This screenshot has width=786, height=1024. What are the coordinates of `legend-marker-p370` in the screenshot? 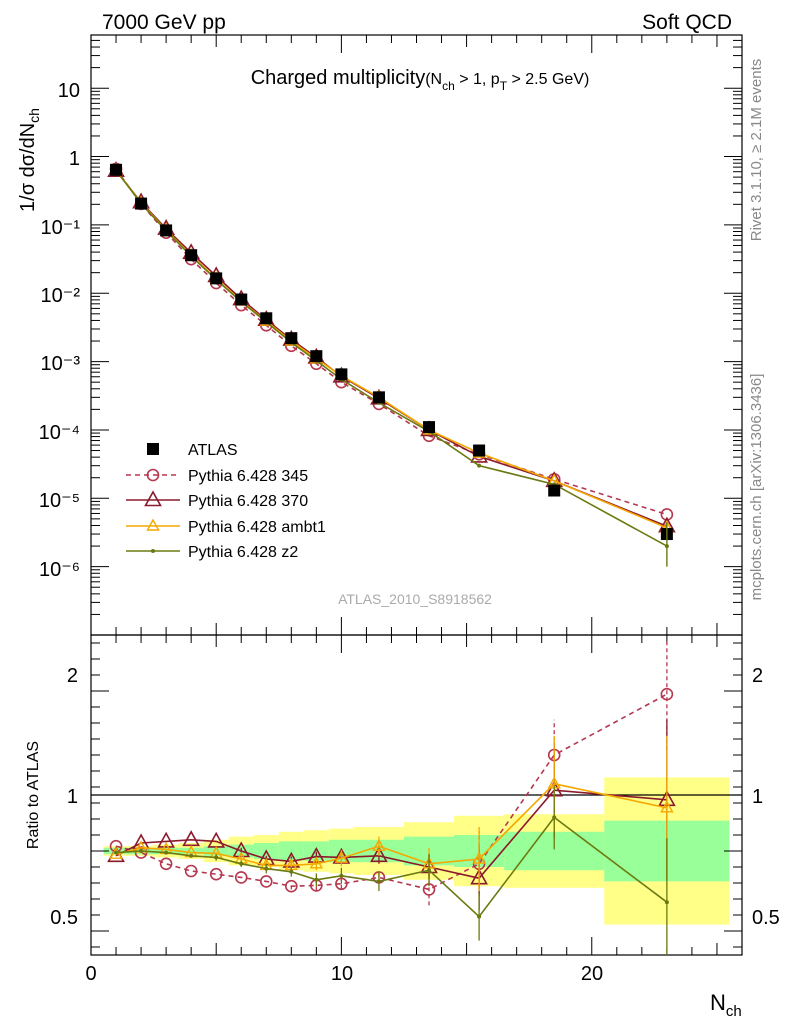 It's located at (153, 498).